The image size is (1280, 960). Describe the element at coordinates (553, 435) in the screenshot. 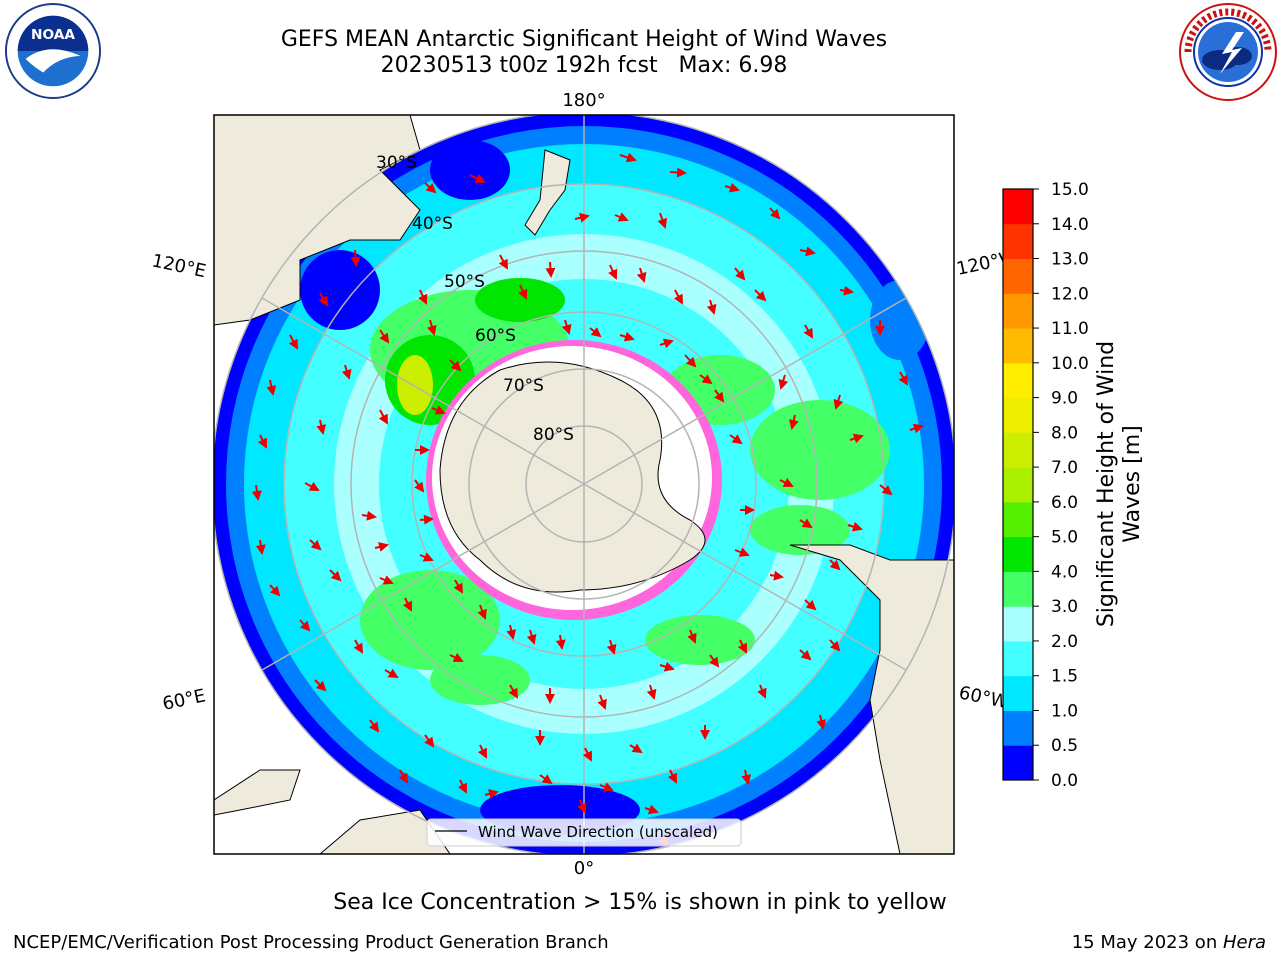

I see `lat-label-80s: 80°S` at that location.